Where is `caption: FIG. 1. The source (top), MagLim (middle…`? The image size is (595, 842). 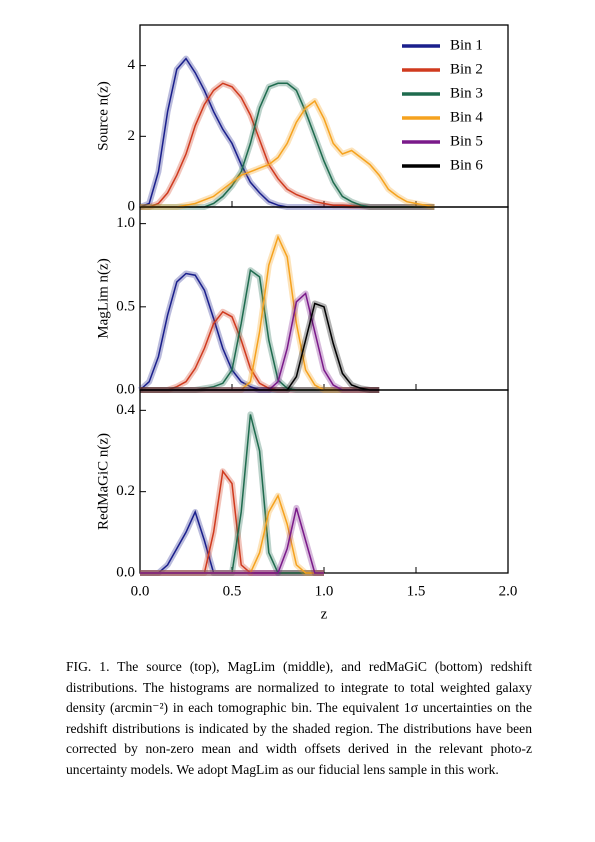
caption: FIG. 1. The source (top), MagLim (middle… is located at coordinates (299, 718).